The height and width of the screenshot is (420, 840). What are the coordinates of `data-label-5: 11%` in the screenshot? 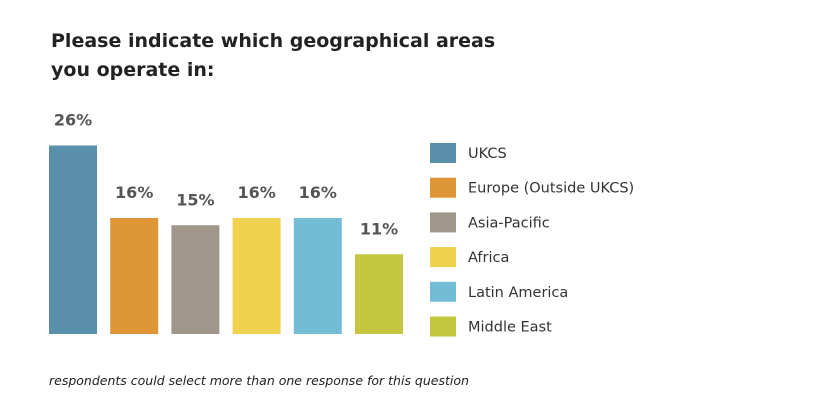 It's located at (379, 228).